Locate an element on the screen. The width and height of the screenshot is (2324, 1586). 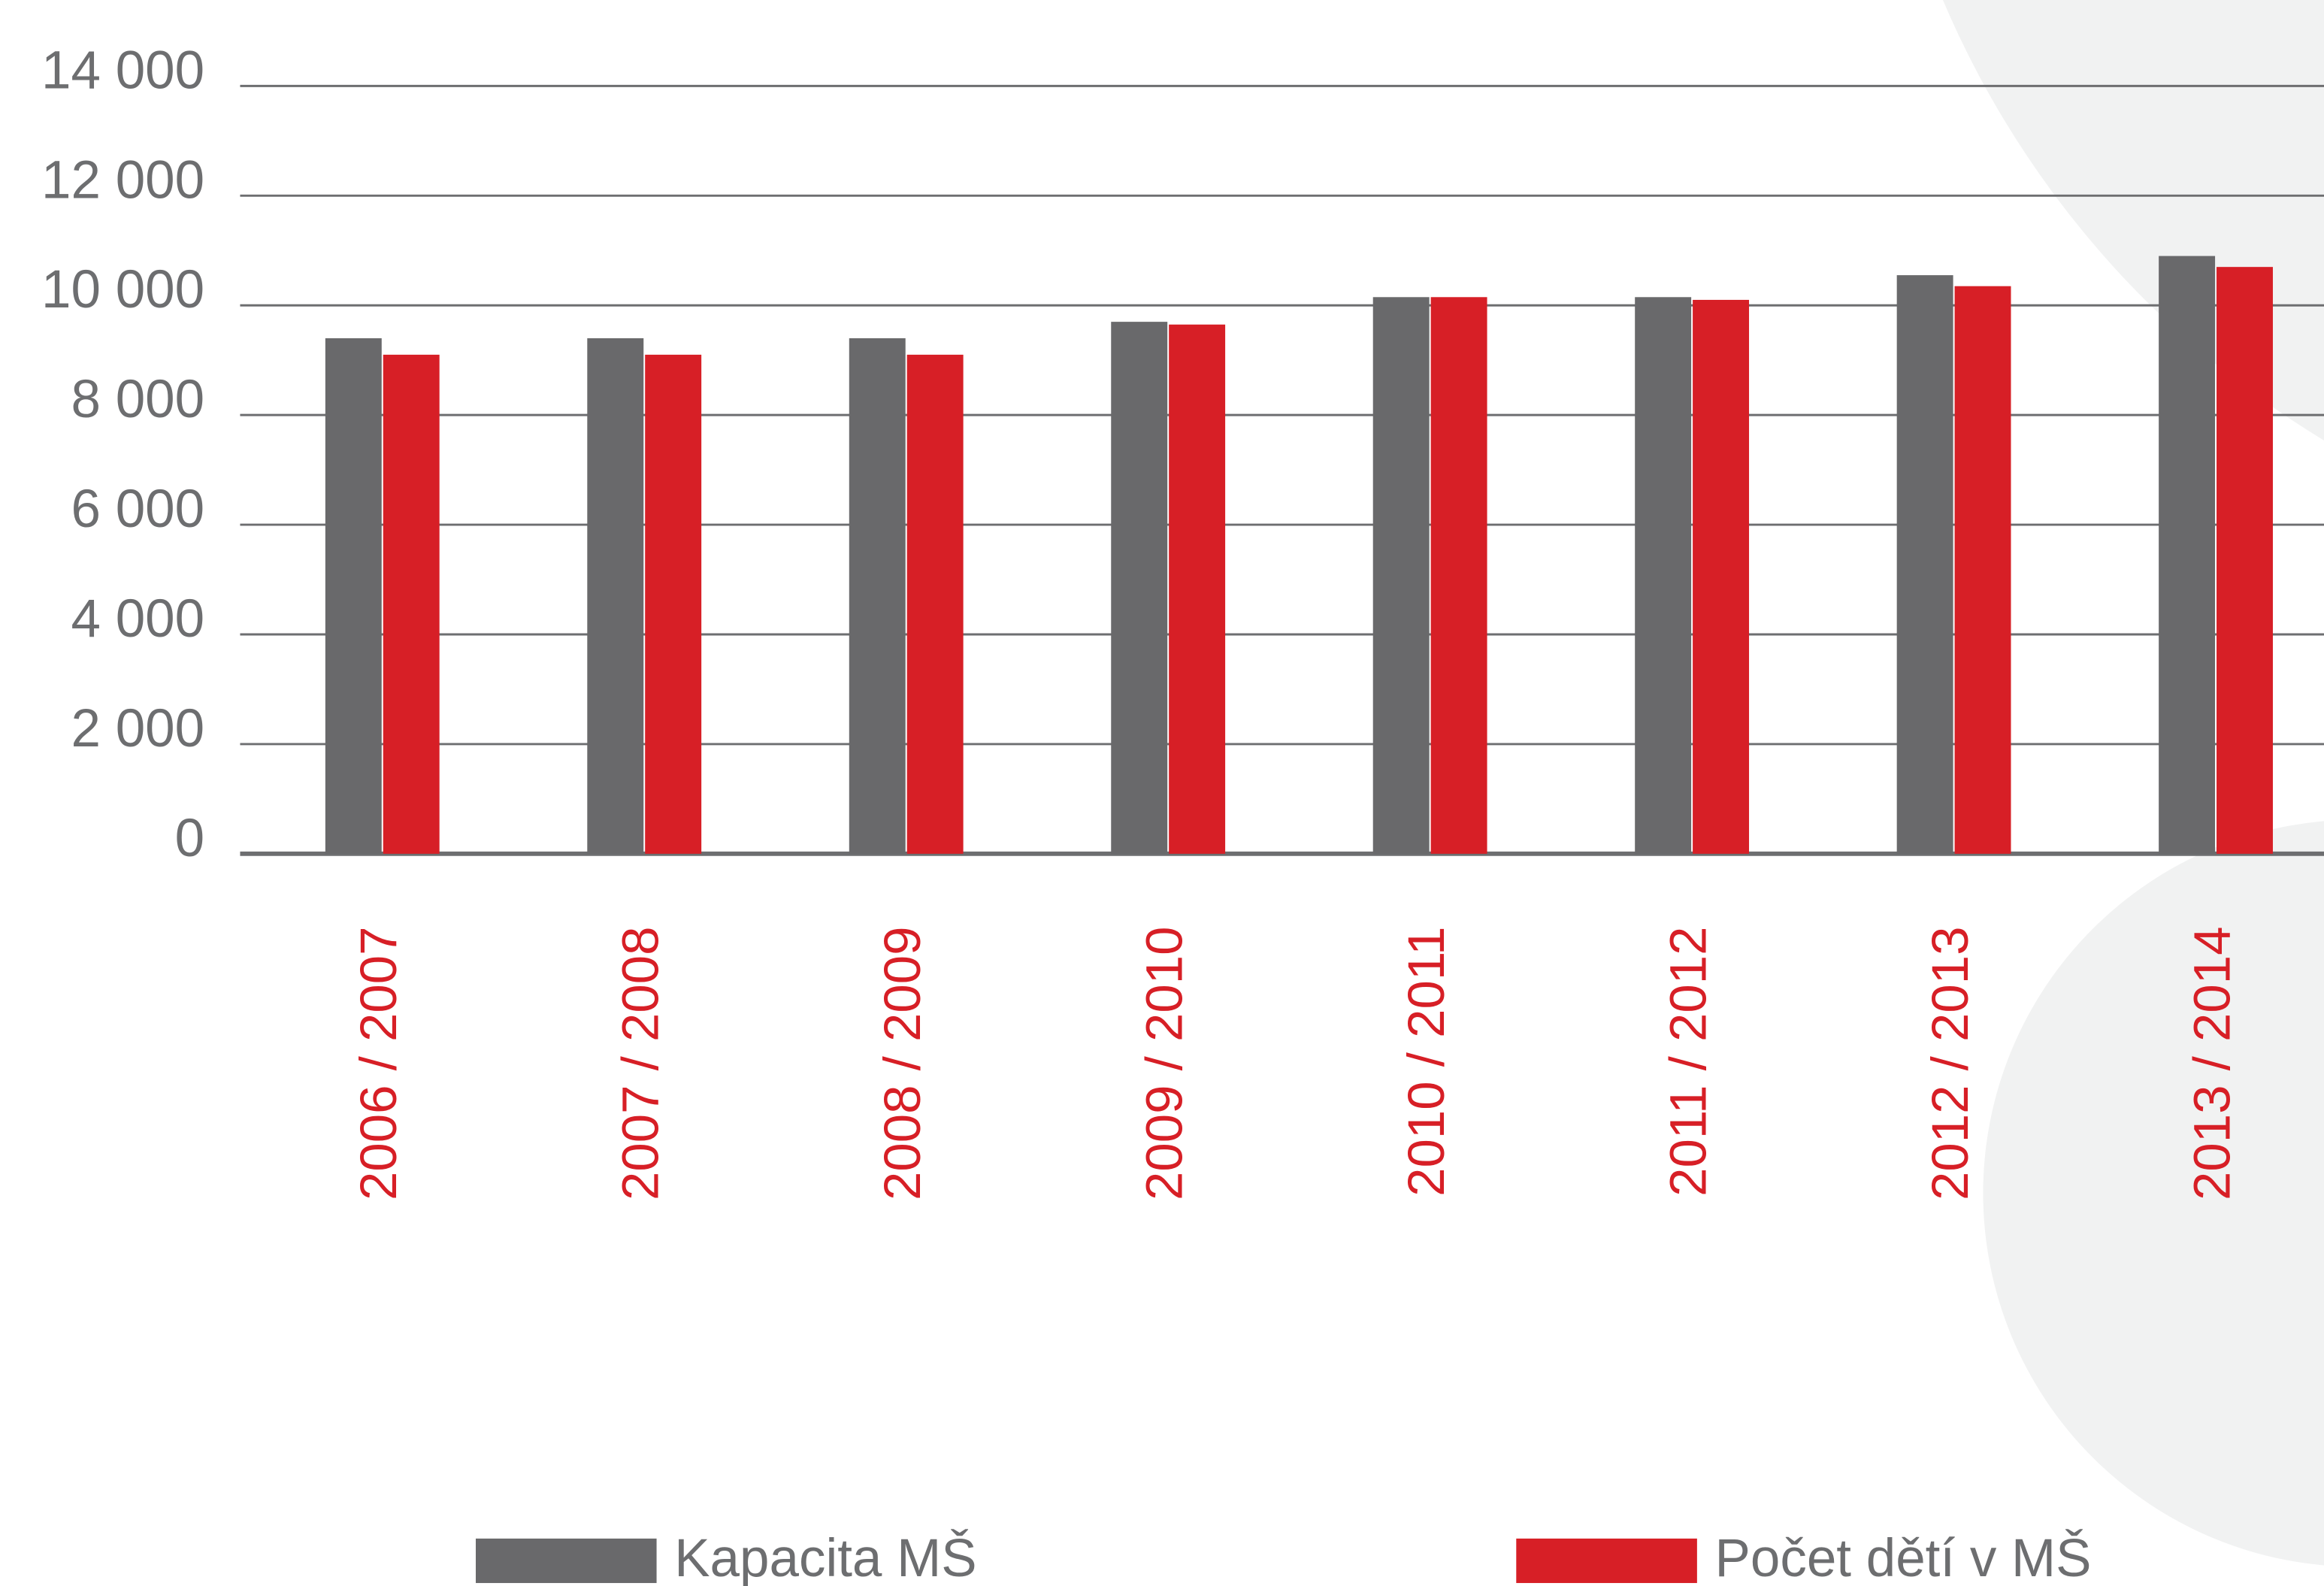
x-tick-label: 2007 / 2008 is located at coordinates (640, 1063).